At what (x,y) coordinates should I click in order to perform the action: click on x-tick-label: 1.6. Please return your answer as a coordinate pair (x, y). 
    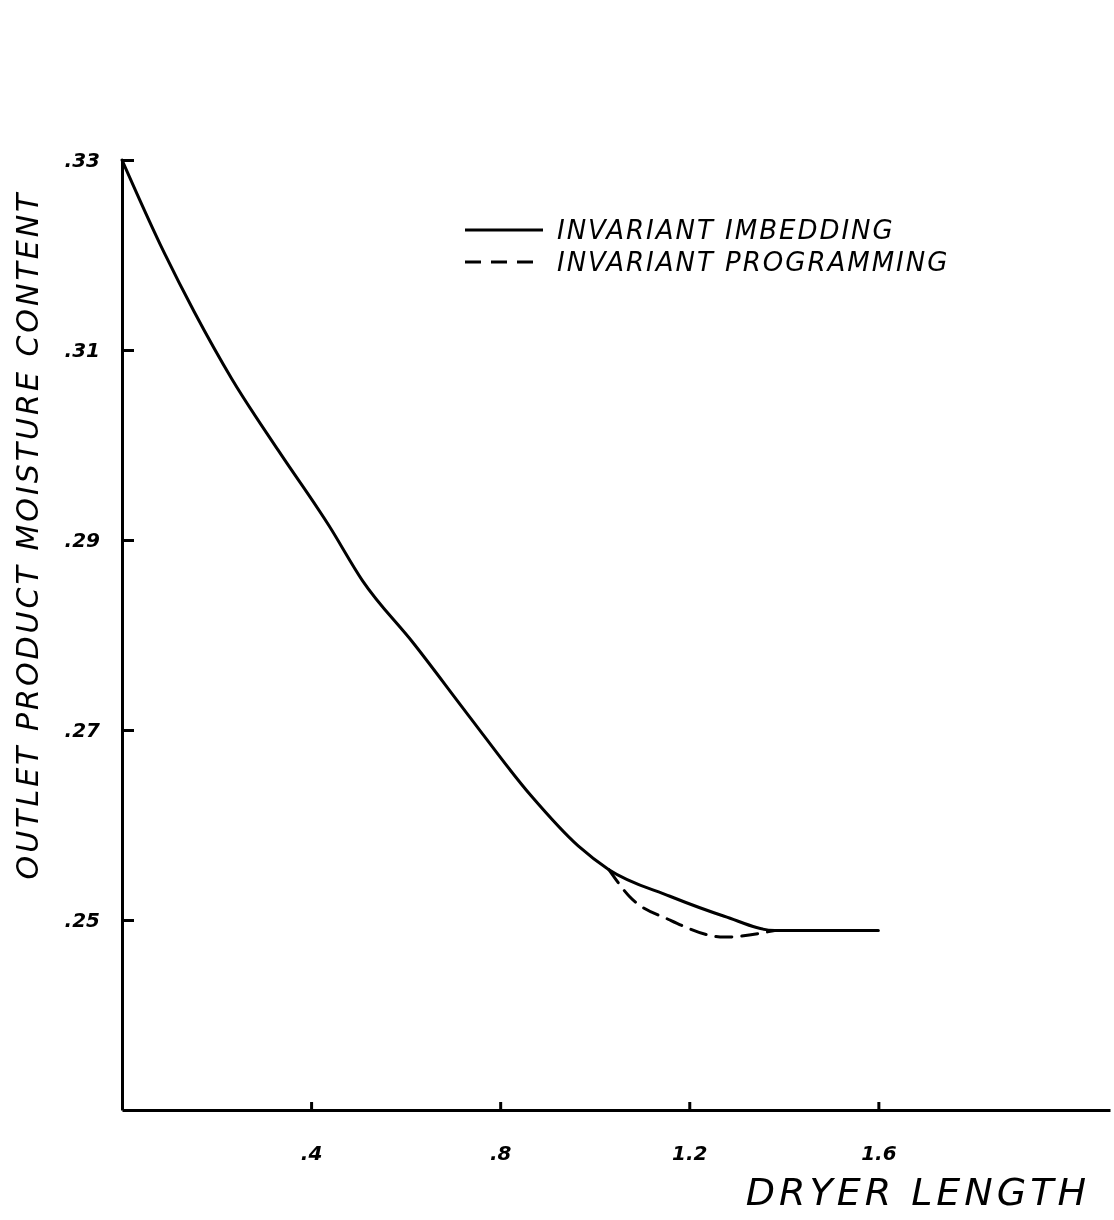
    Looking at the image, I should click on (879, 1153).